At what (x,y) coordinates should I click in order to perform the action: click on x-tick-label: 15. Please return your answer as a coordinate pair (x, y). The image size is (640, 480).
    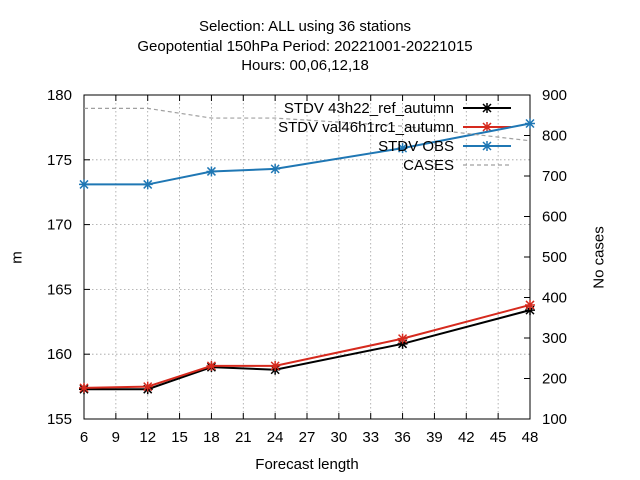
    Looking at the image, I should click on (179, 437).